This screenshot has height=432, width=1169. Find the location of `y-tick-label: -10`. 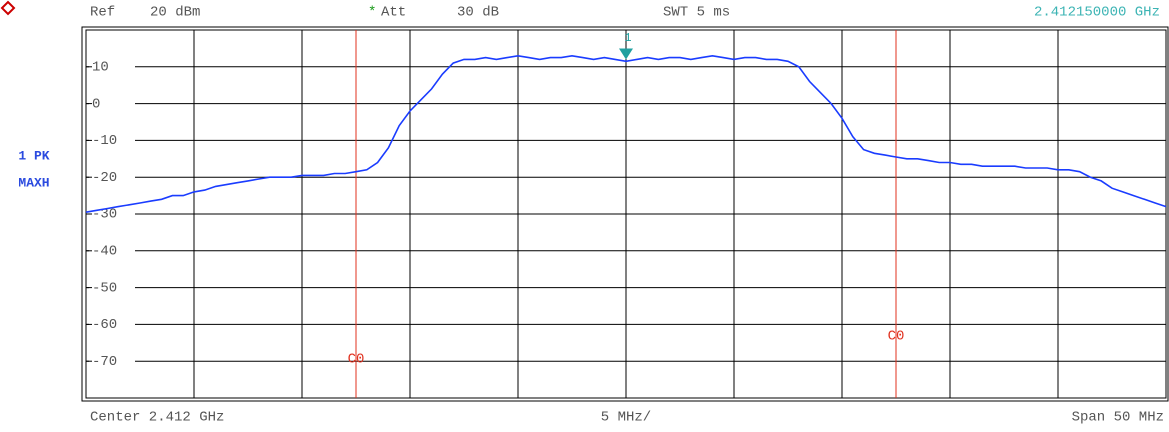

y-tick-label: -10 is located at coordinates (104, 141).